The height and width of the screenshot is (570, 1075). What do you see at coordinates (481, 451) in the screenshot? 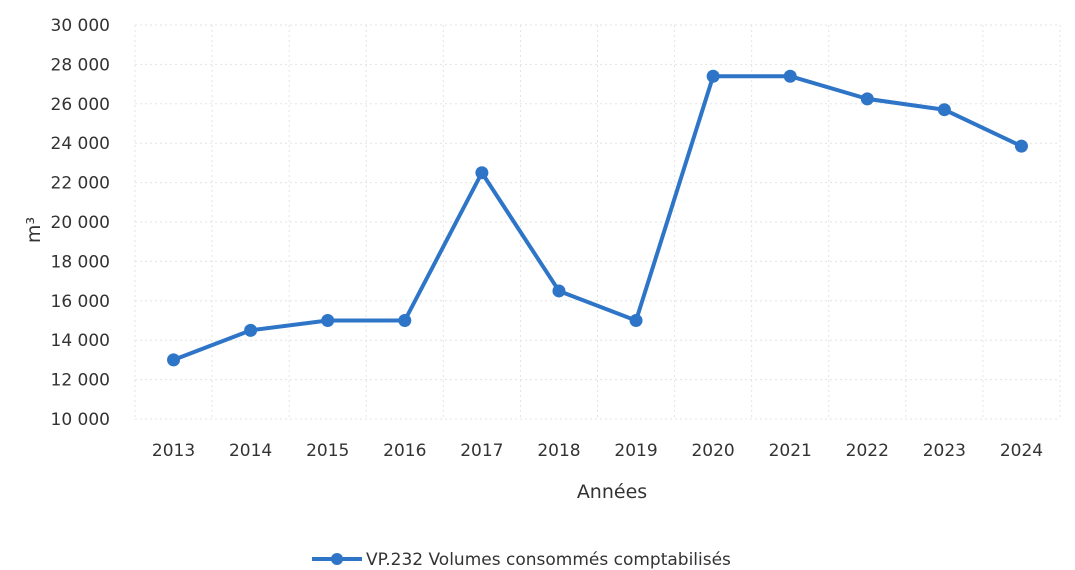
I see `x-tick-label: 2017` at bounding box center [481, 451].